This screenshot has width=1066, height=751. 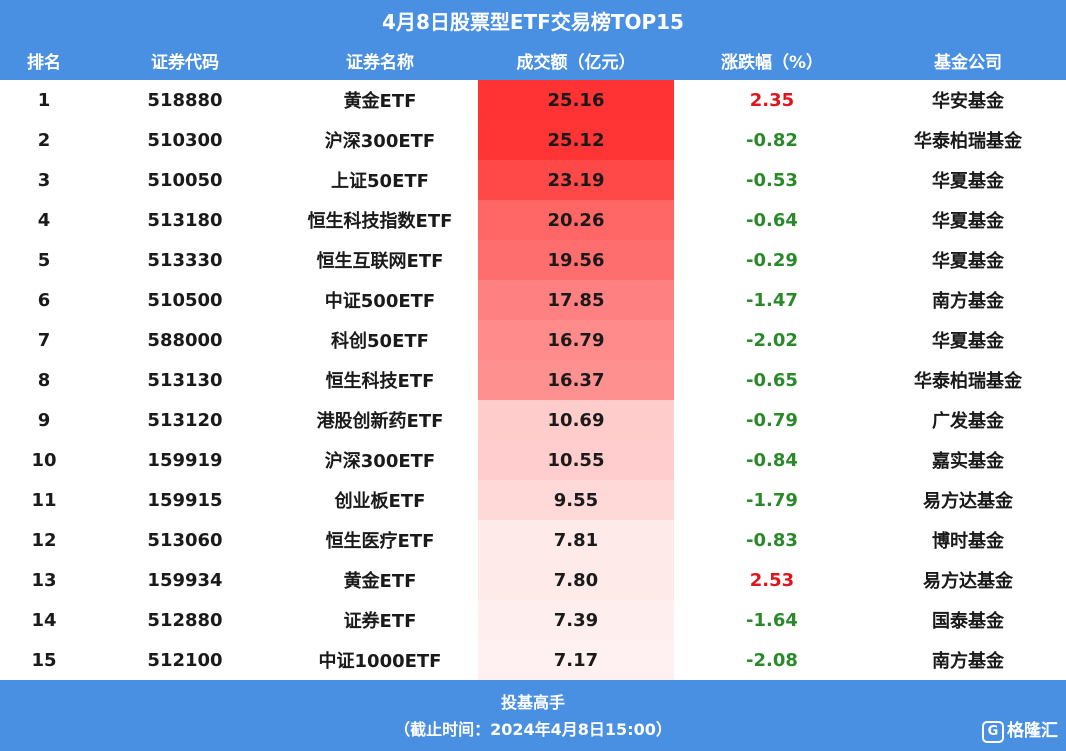 I want to click on cell-turnover: 17.85, so click(x=576, y=300).